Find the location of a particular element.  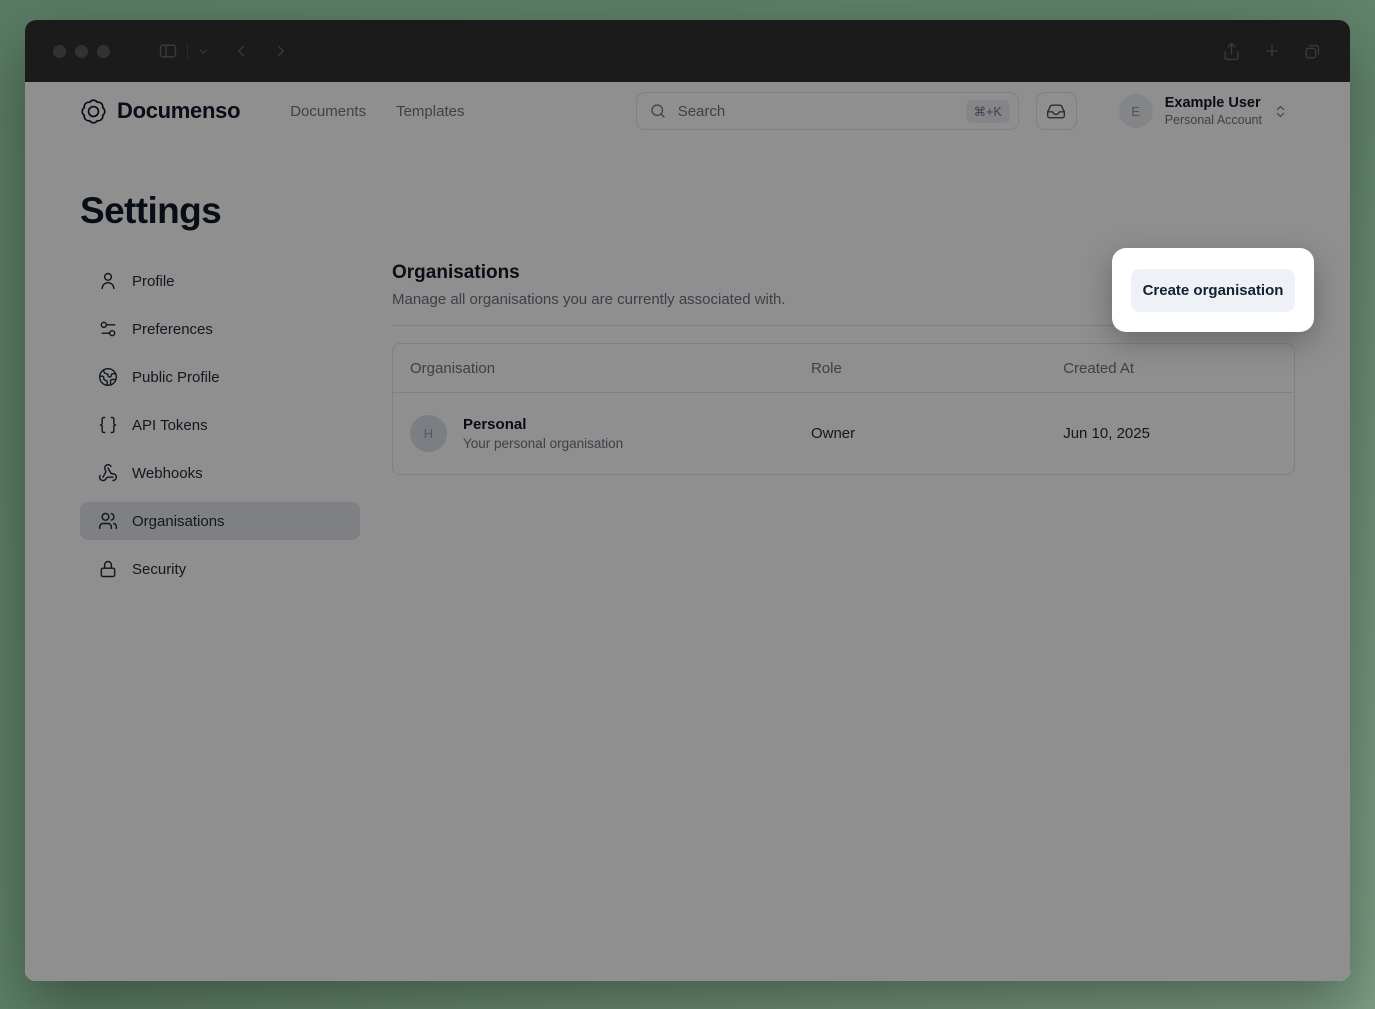

role-cell: Owner is located at coordinates (833, 433).